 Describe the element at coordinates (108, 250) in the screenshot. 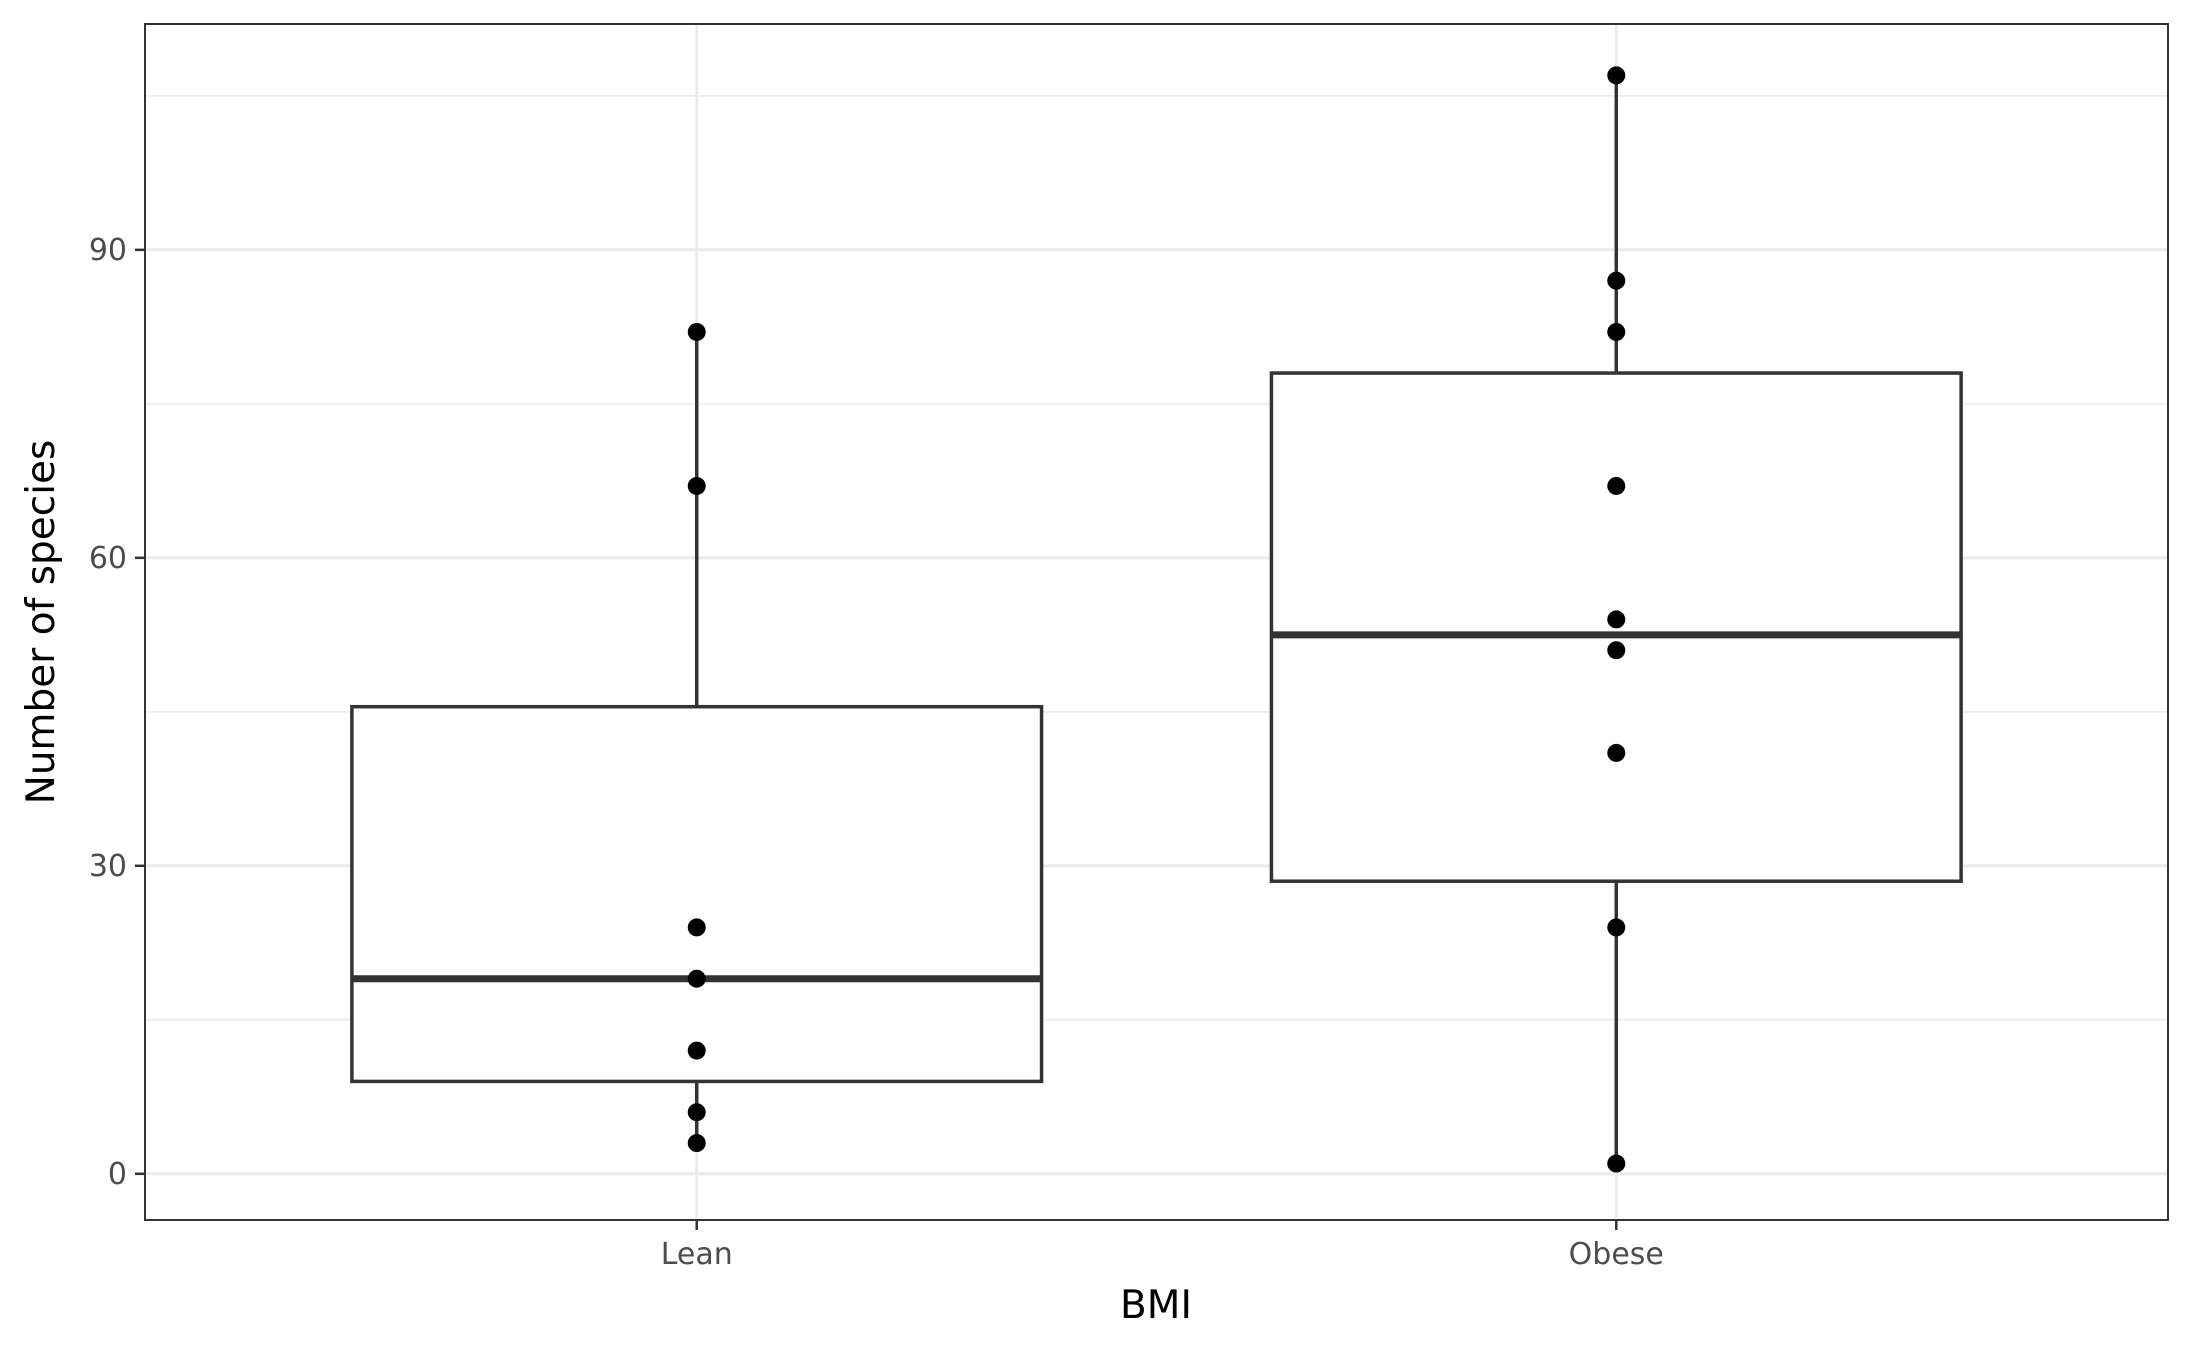

I see `y-tick-label: 90` at that location.